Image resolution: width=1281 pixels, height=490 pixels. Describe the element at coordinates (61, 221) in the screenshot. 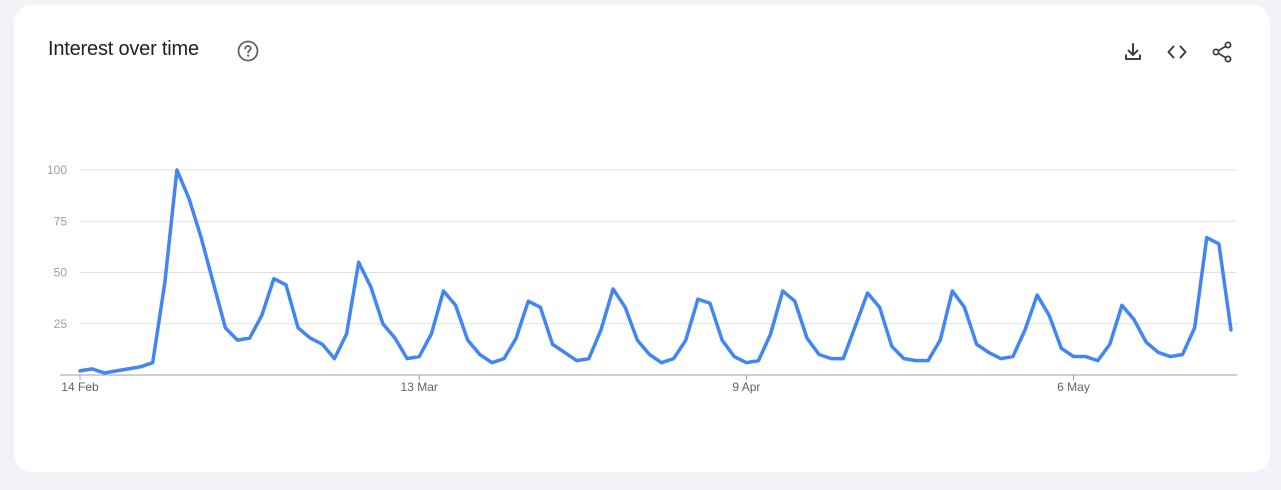

I see `y-tick-label: 75` at that location.